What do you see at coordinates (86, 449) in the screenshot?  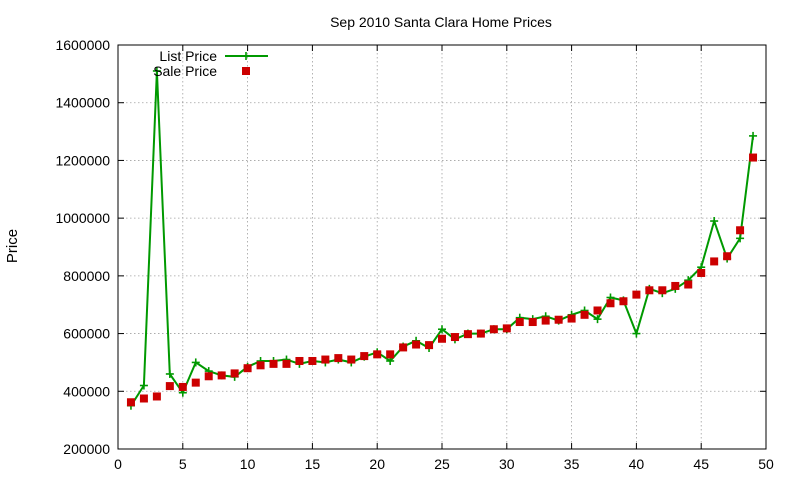 I see `y-tick-label: 200000` at bounding box center [86, 449].